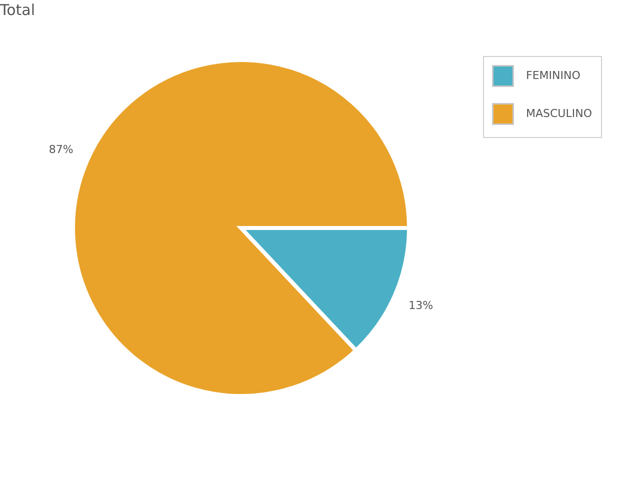  What do you see at coordinates (18, 10) in the screenshot?
I see `chart-title: Total` at bounding box center [18, 10].